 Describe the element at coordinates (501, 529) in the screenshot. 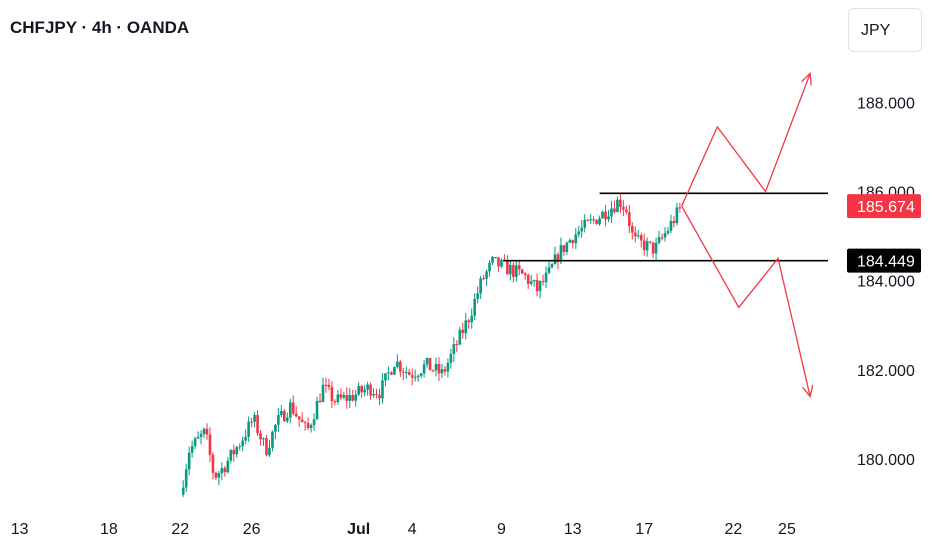

I see `time-tick-label: 9` at that location.